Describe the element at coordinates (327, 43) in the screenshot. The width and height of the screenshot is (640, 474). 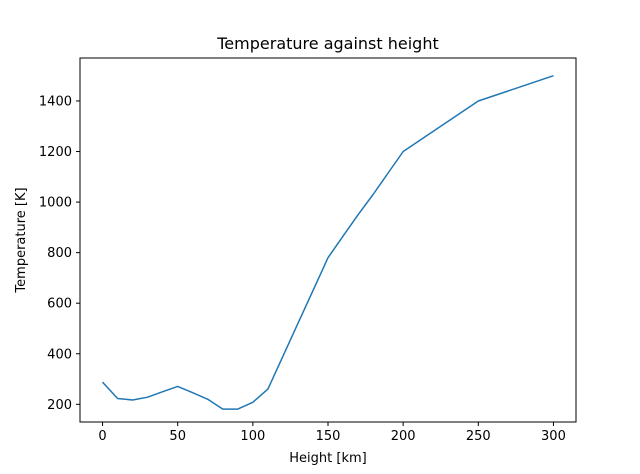
I see `chart-title: Temperature against height` at that location.